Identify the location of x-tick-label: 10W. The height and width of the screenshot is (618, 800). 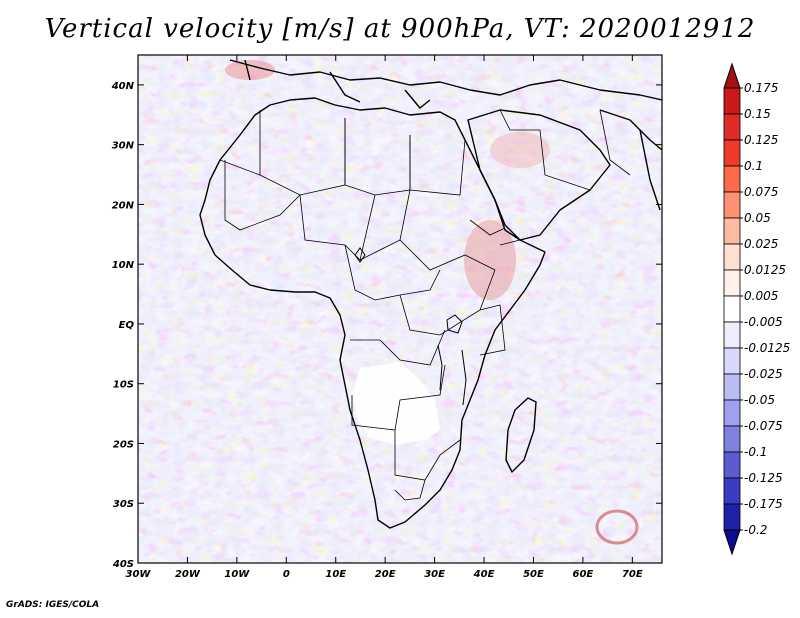
(237, 574).